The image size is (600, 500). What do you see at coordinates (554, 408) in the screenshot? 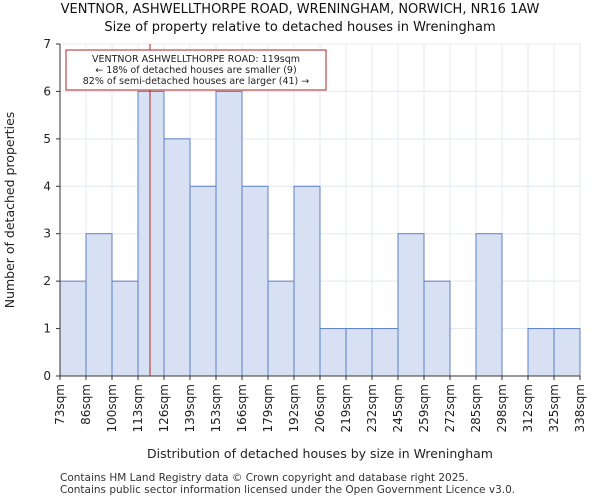
I see `x-tick-label: 325sqm` at bounding box center [554, 408].